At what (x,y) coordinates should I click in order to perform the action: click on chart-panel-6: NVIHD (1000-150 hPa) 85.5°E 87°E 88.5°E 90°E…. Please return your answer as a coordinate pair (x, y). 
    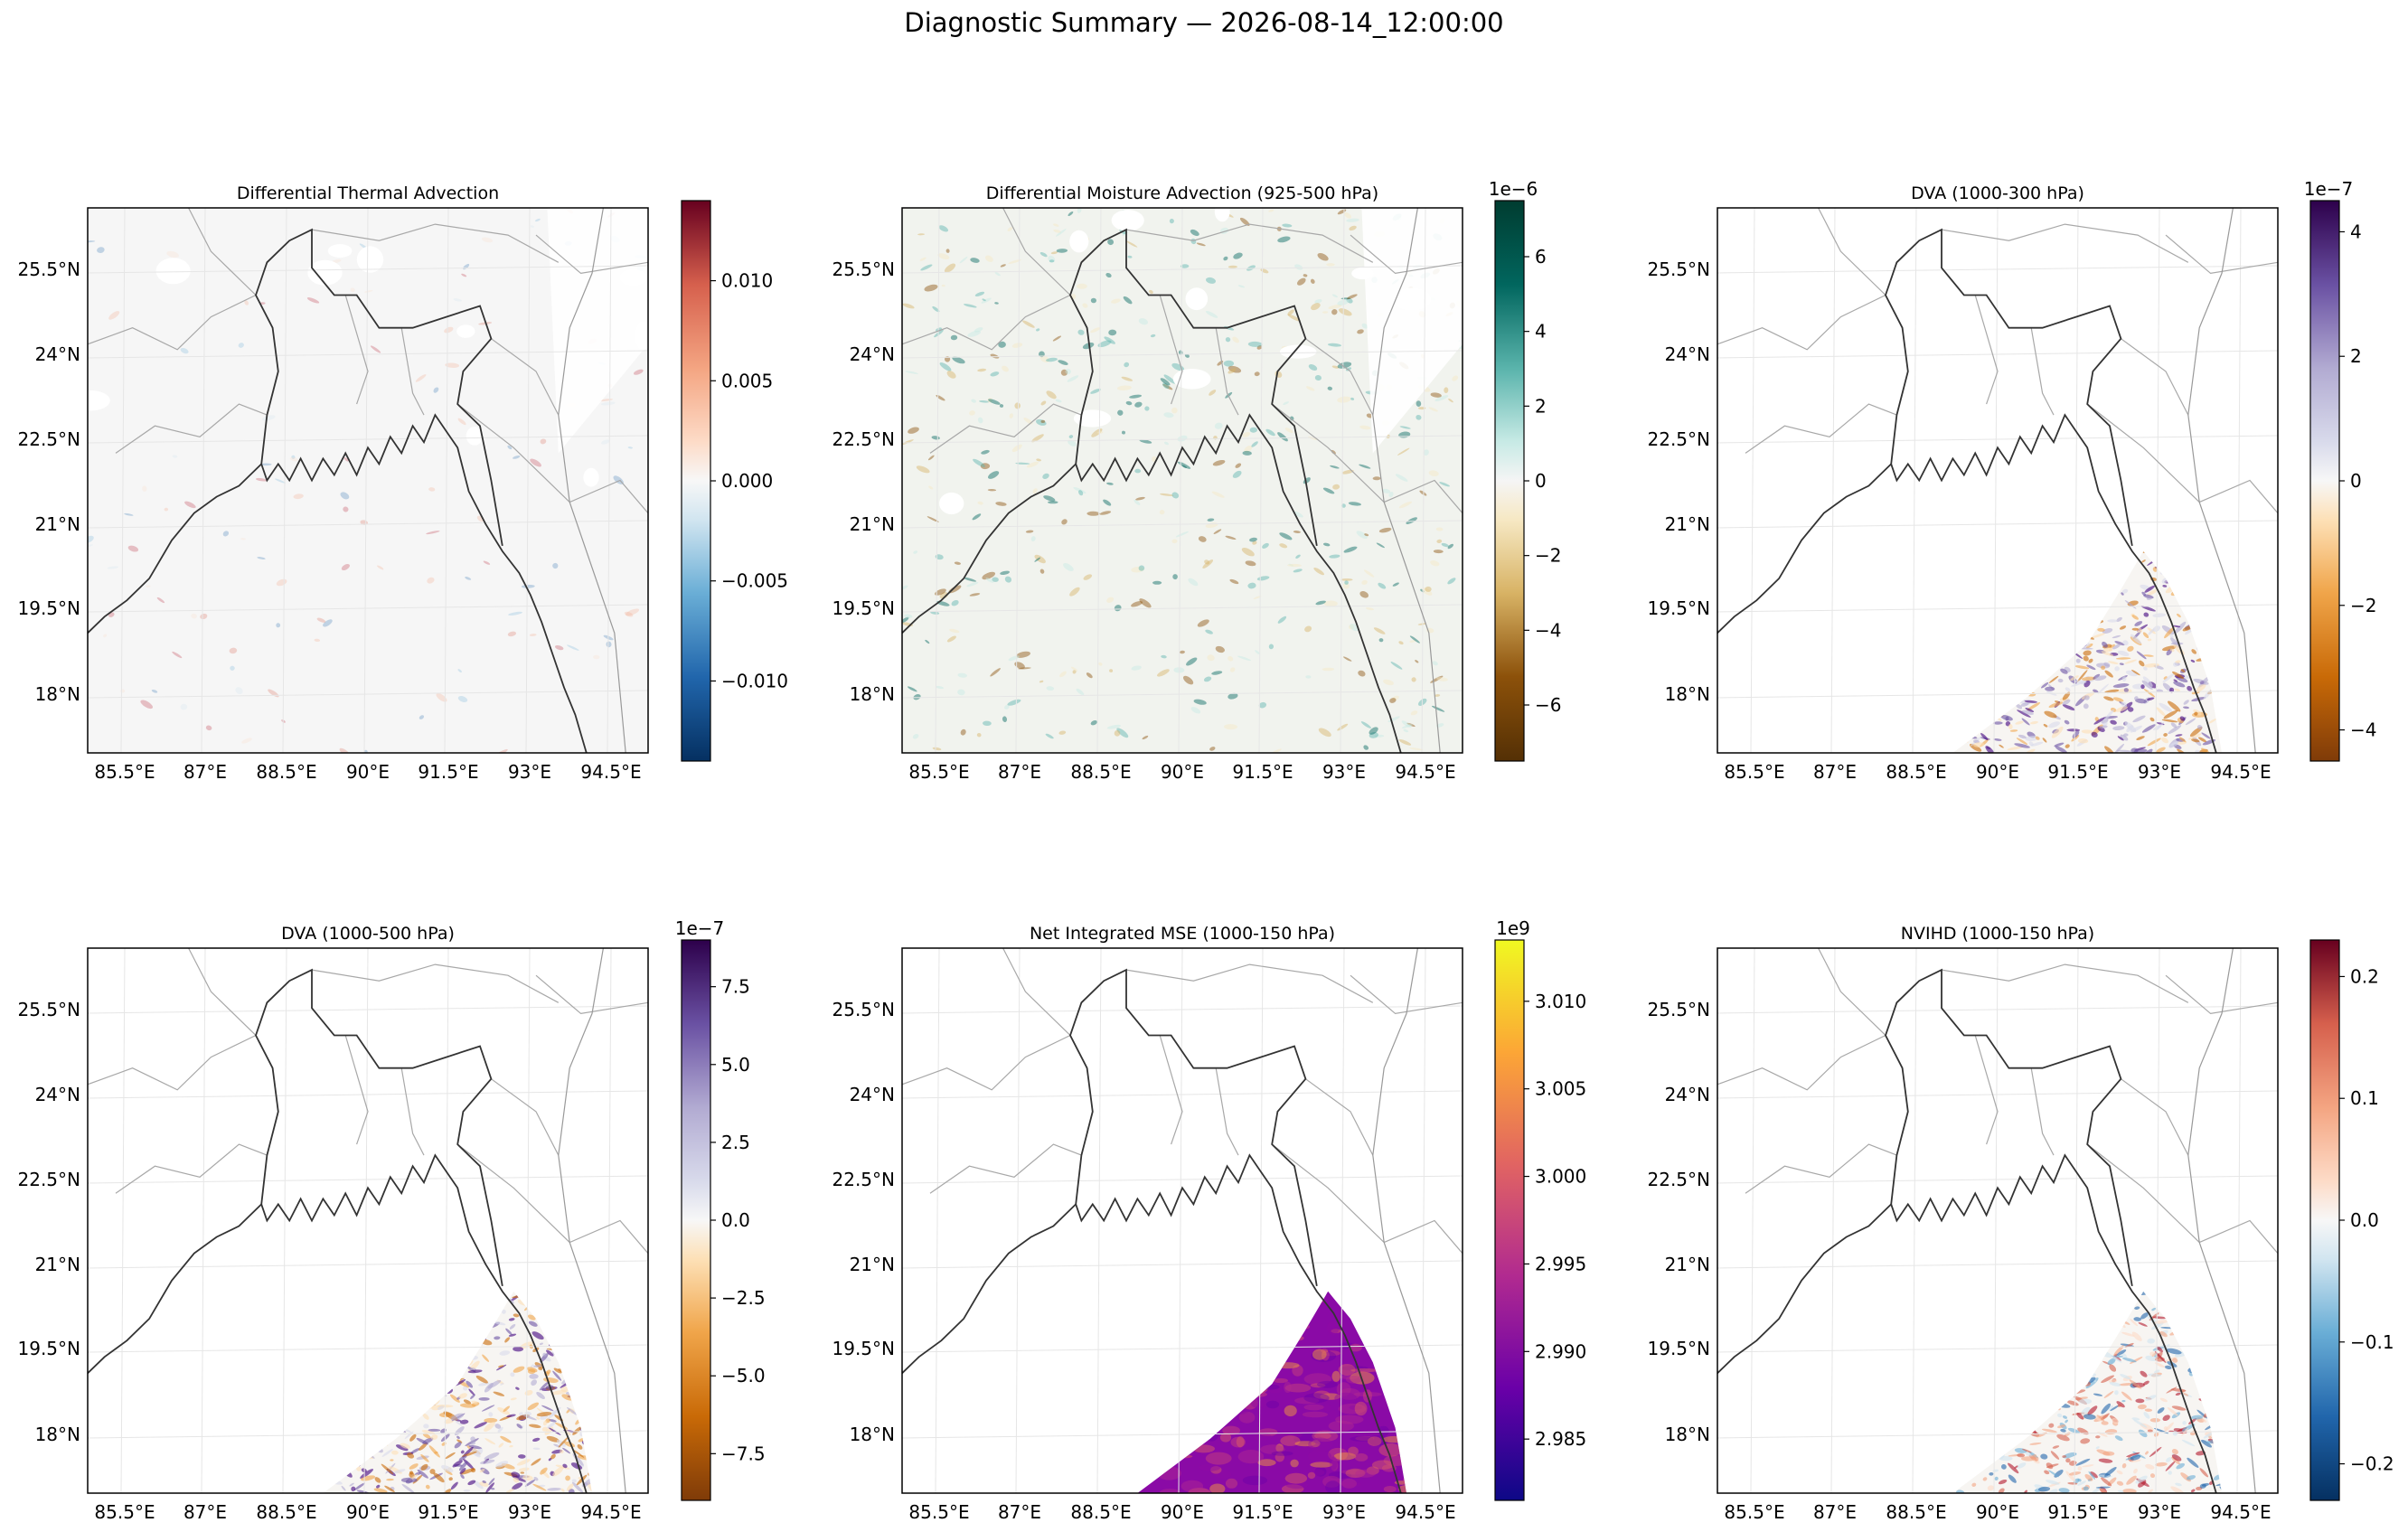
    Looking at the image, I should click on (2021, 1223).